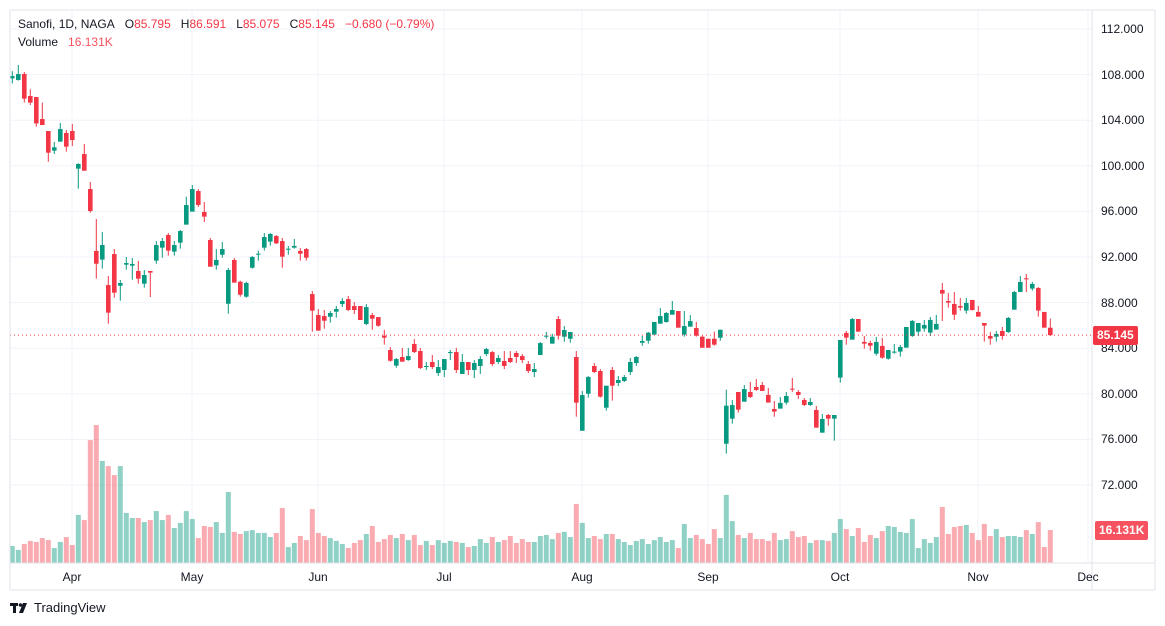  Describe the element at coordinates (1122, 29) in the screenshot. I see `price-tick-label: 112.000` at that location.